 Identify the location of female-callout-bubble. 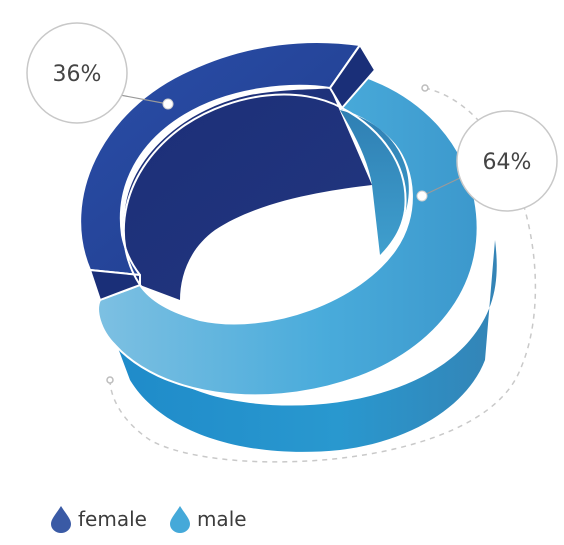
(77, 73).